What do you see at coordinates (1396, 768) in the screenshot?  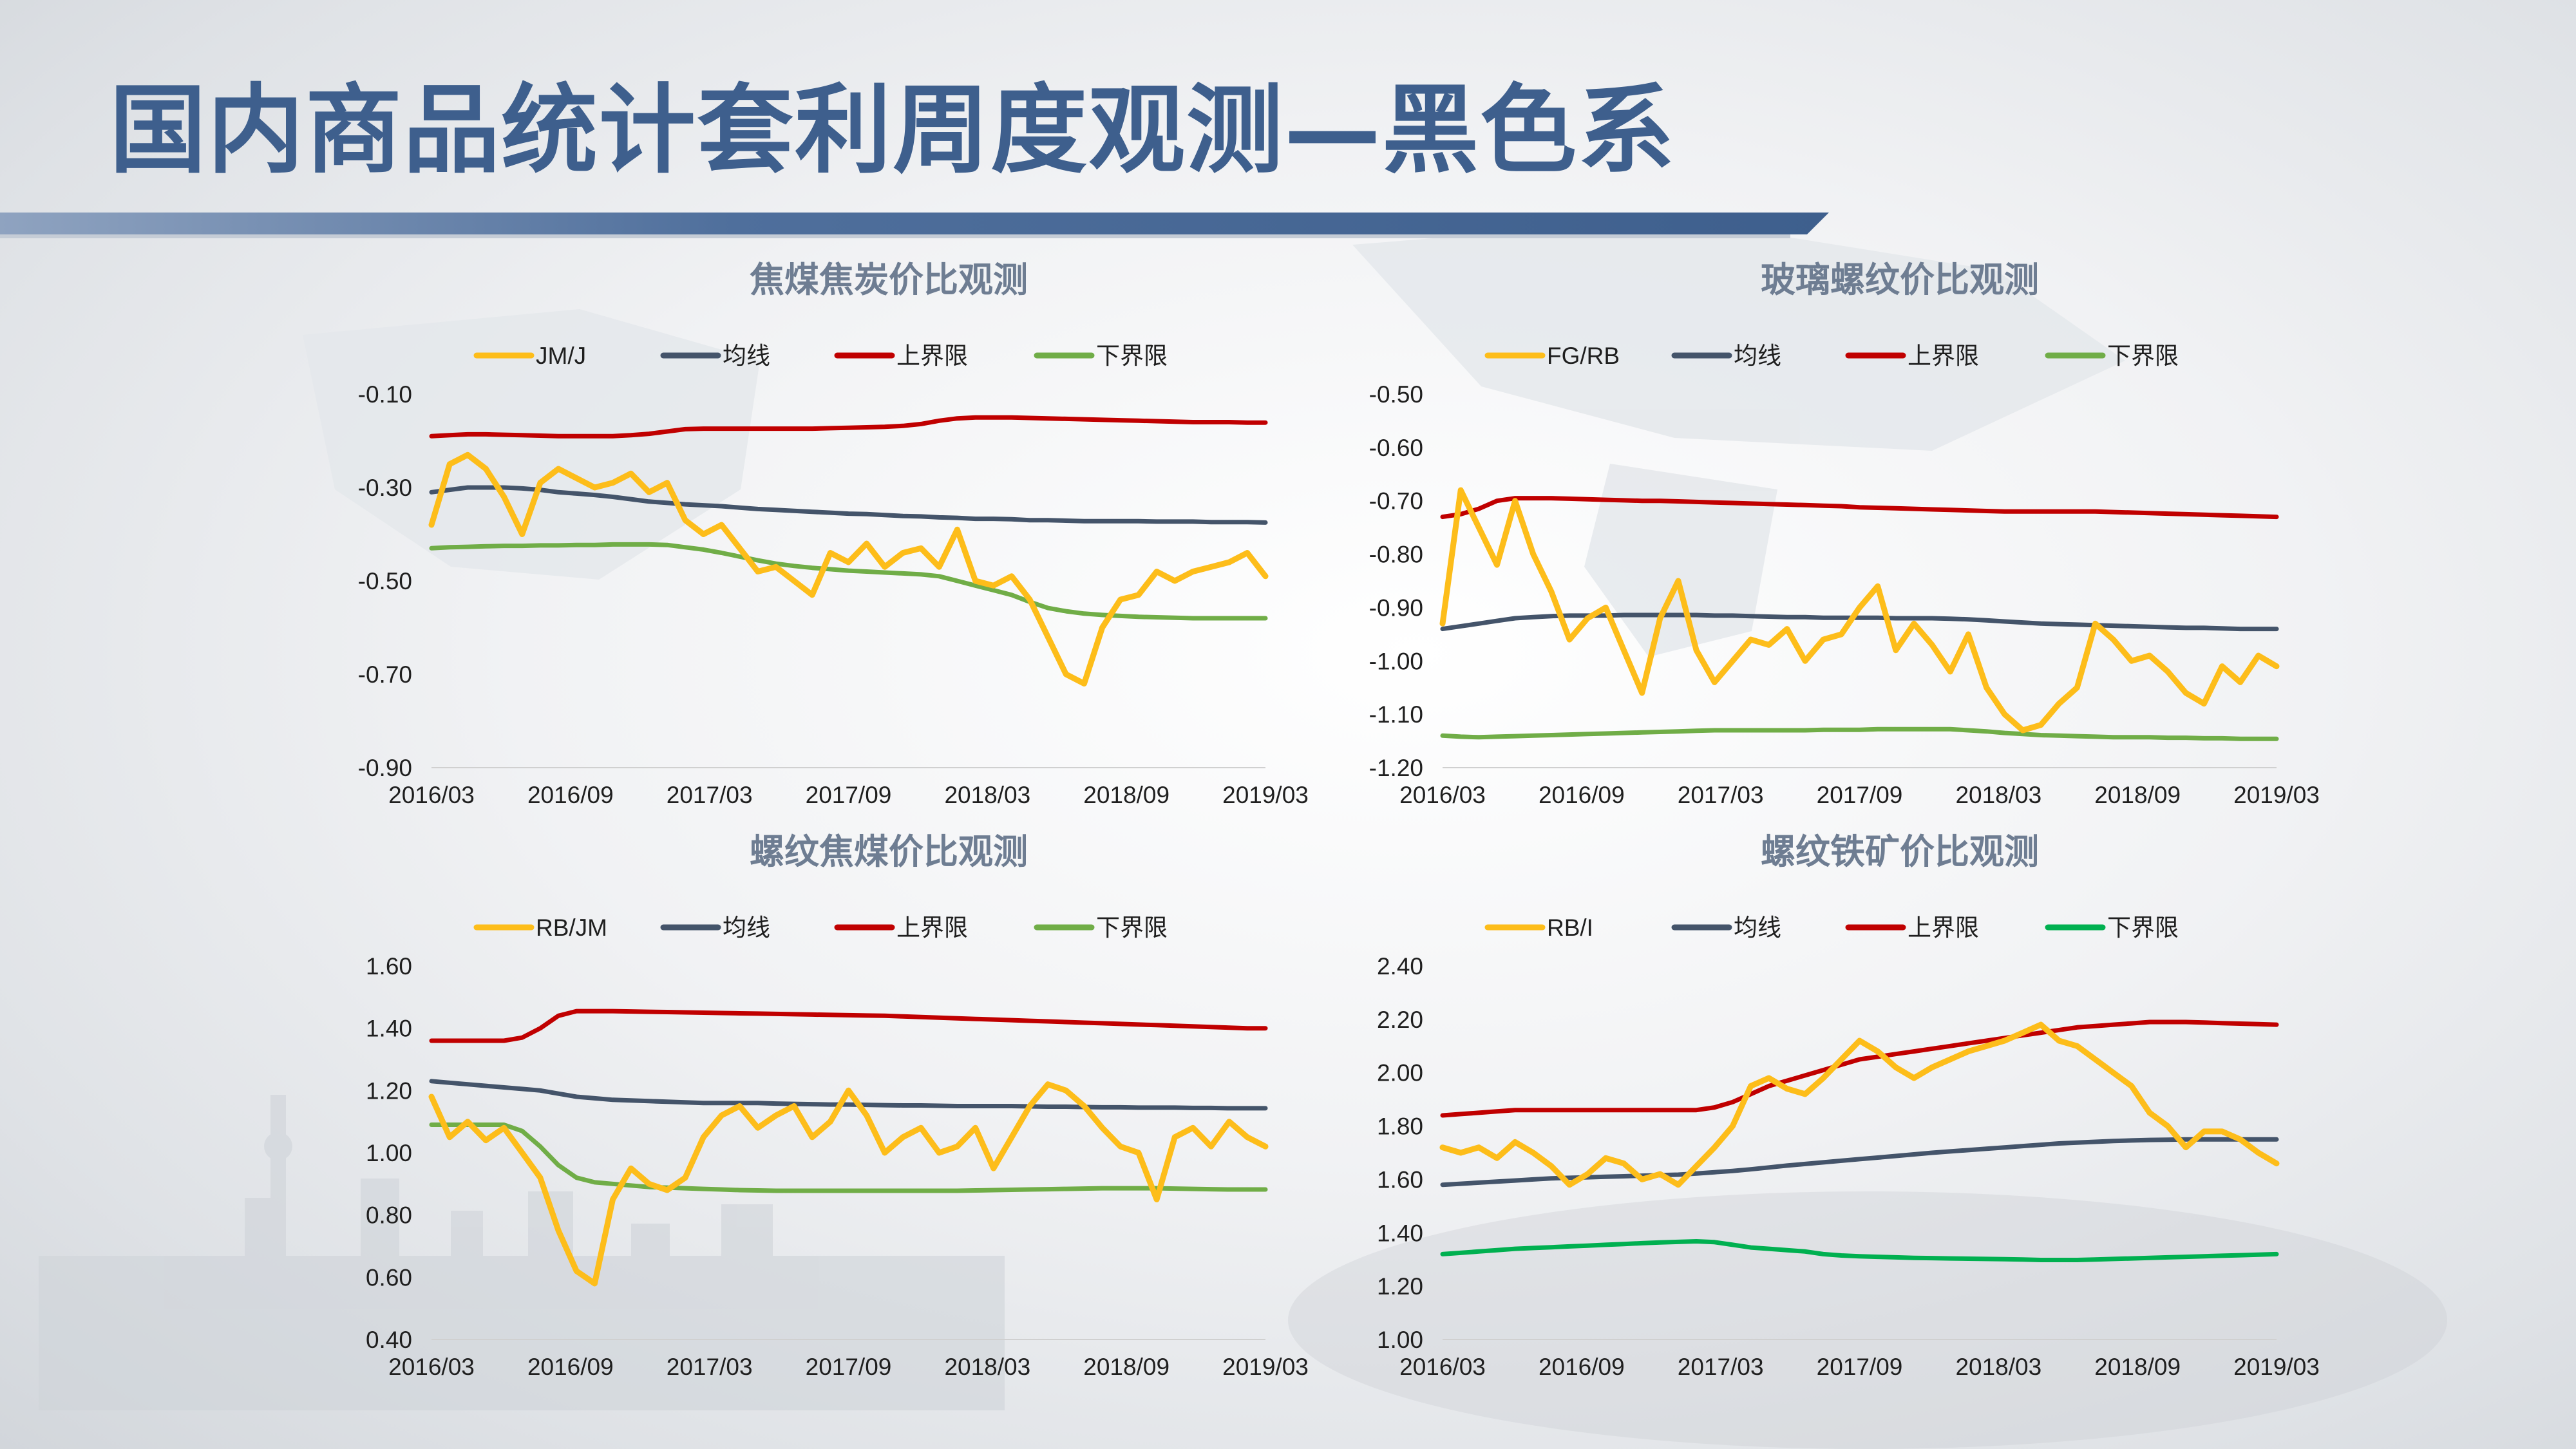 I see `y-tick-label: -1.20` at bounding box center [1396, 768].